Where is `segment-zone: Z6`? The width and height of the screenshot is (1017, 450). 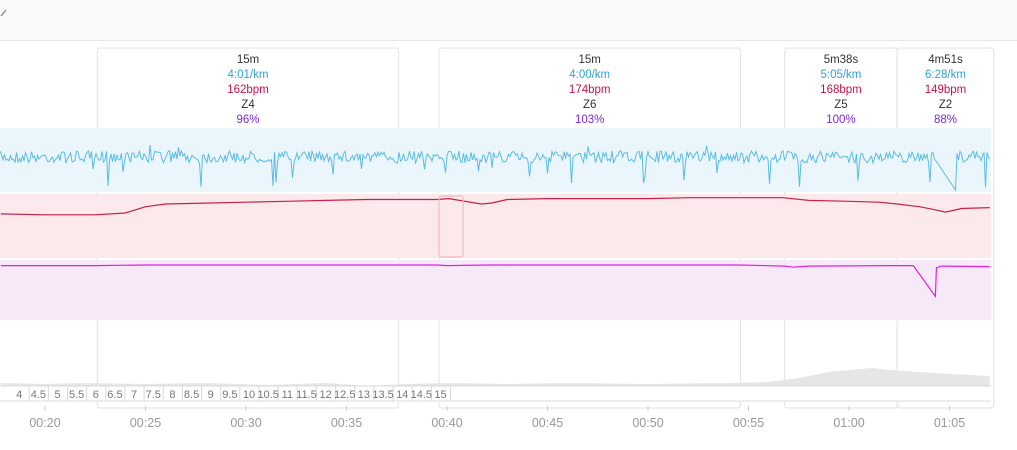
segment-zone: Z6 is located at coordinates (589, 105).